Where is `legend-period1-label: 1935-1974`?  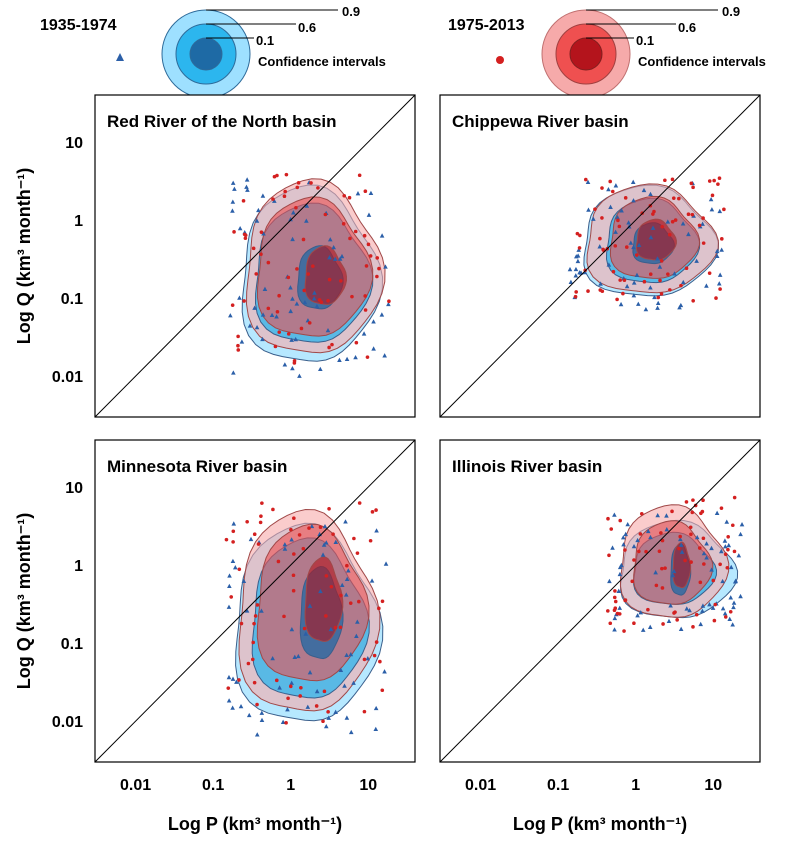
legend-period1-label: 1935-1974 is located at coordinates (78, 25).